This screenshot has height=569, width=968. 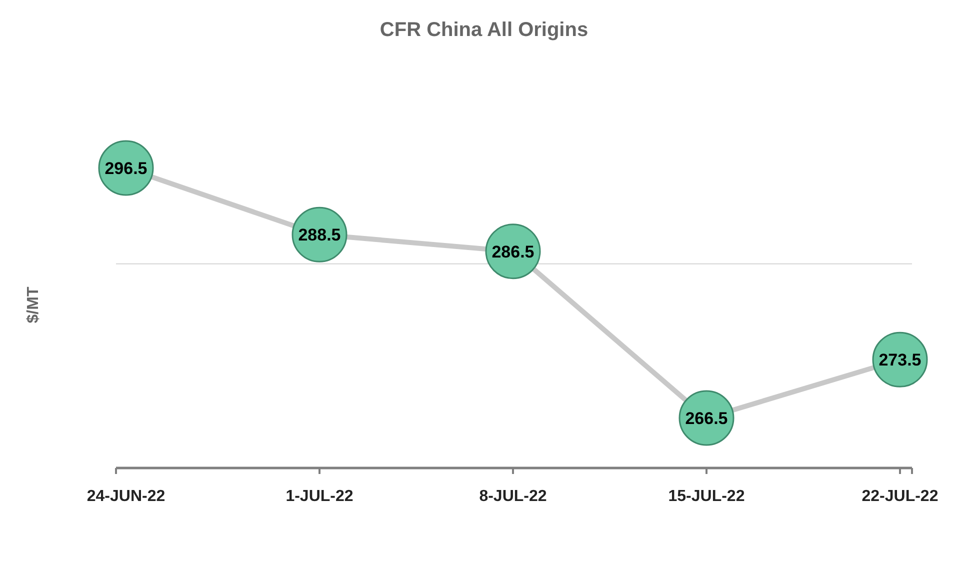 What do you see at coordinates (320, 496) in the screenshot?
I see `x-tick-label: 1-JUL-22` at bounding box center [320, 496].